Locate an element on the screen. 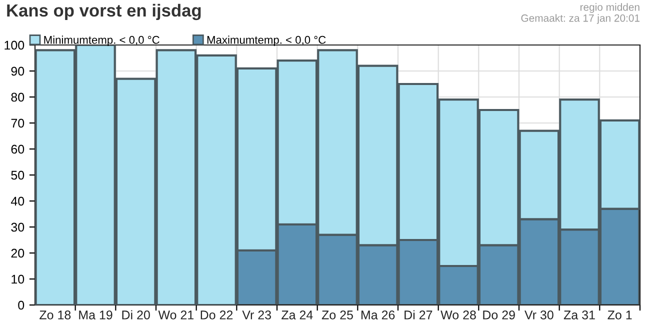 The image size is (648, 332). x-tick-label: Di 20 is located at coordinates (136, 315).